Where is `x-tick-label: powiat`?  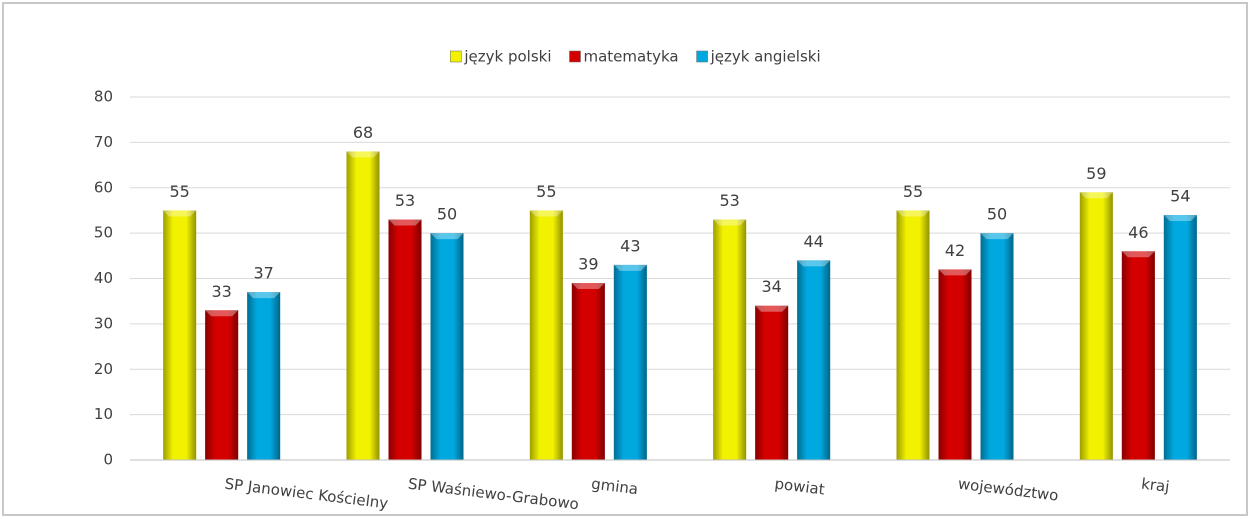
x-tick-label: powiat is located at coordinates (800, 487).